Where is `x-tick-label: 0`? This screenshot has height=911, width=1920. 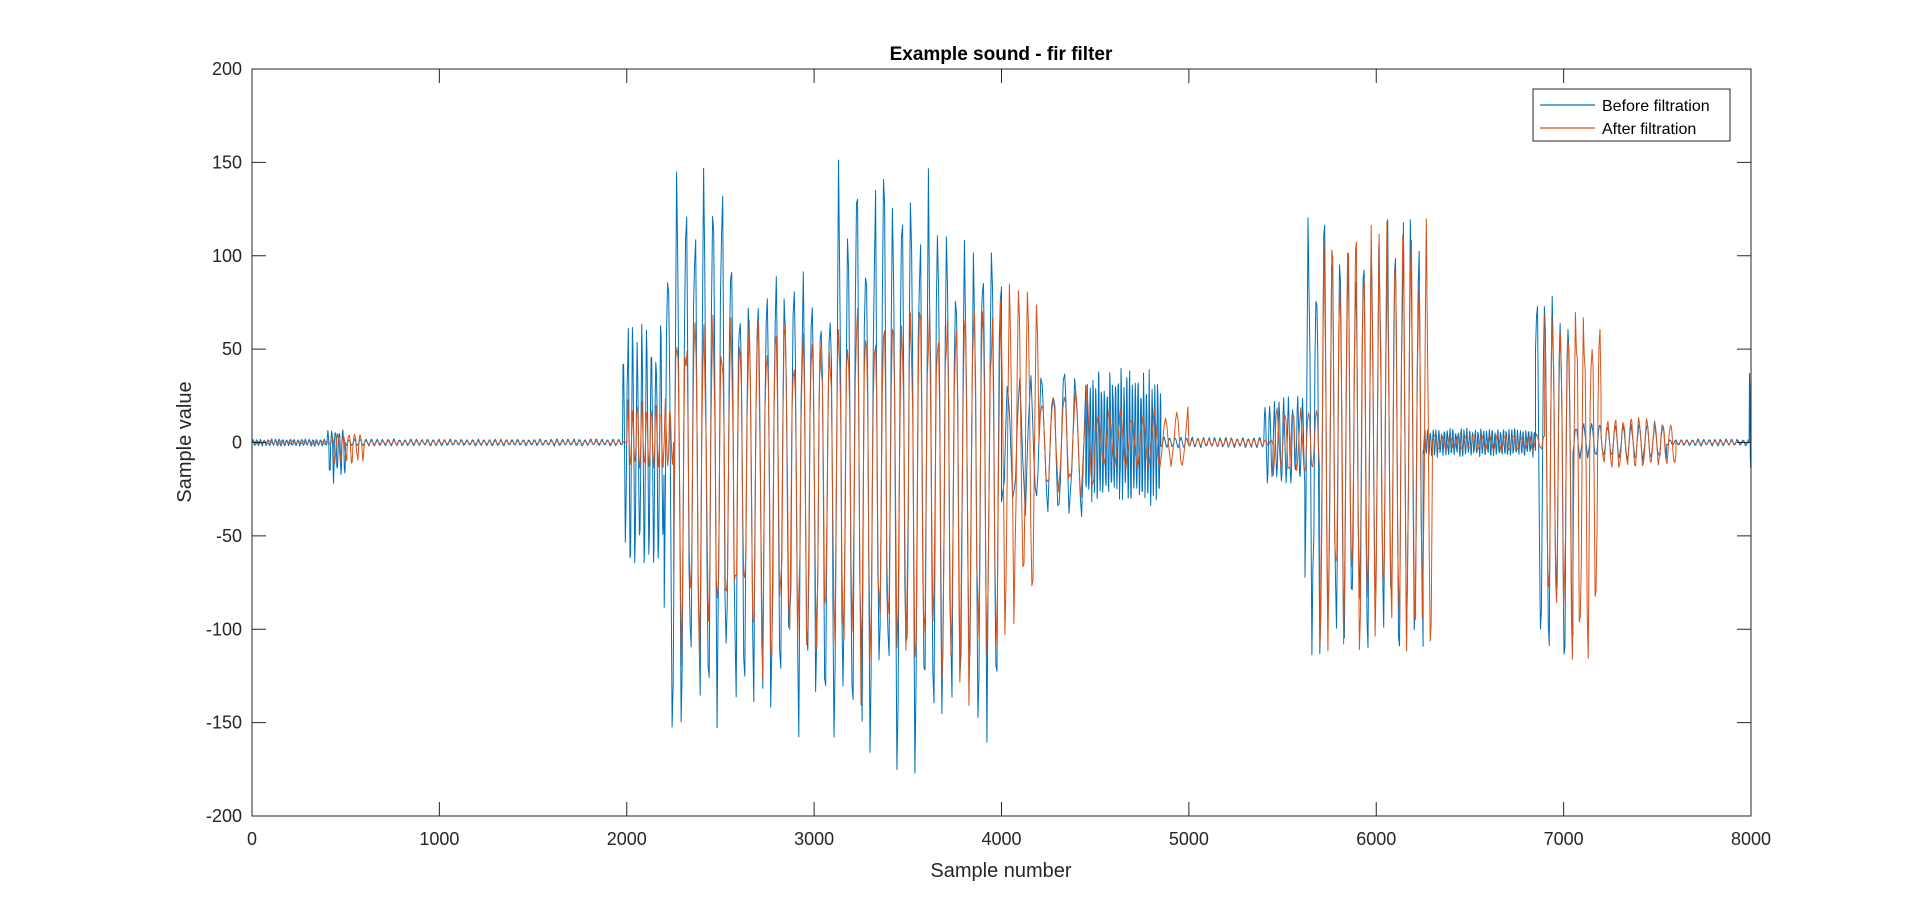 x-tick-label: 0 is located at coordinates (252, 839).